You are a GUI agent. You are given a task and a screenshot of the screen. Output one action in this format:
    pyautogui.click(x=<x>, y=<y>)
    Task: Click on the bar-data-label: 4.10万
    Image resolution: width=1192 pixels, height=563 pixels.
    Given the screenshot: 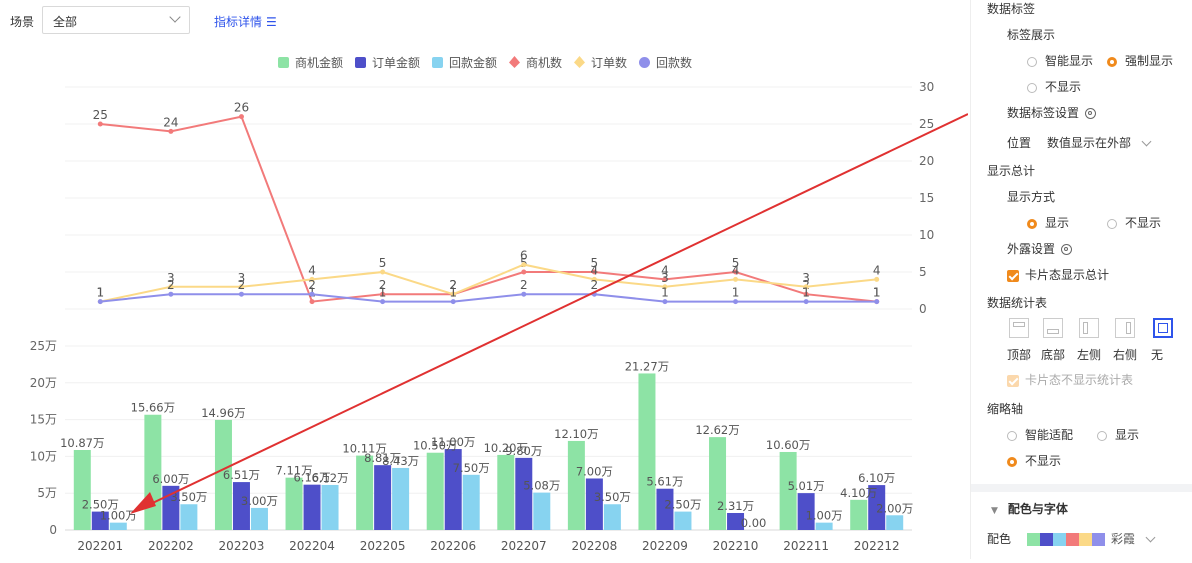 What is the action you would take?
    pyautogui.click(x=858, y=493)
    